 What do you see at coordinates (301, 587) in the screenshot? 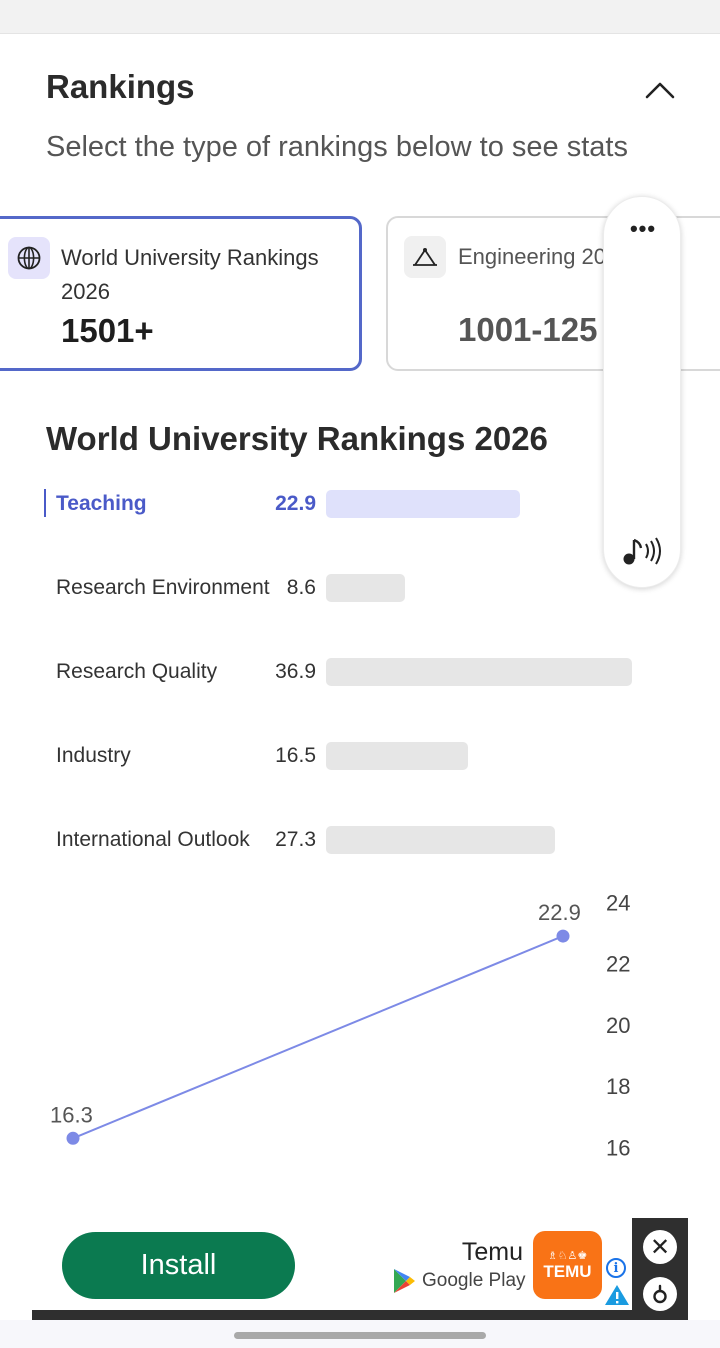
I see `metric-value: 8.6` at bounding box center [301, 587].